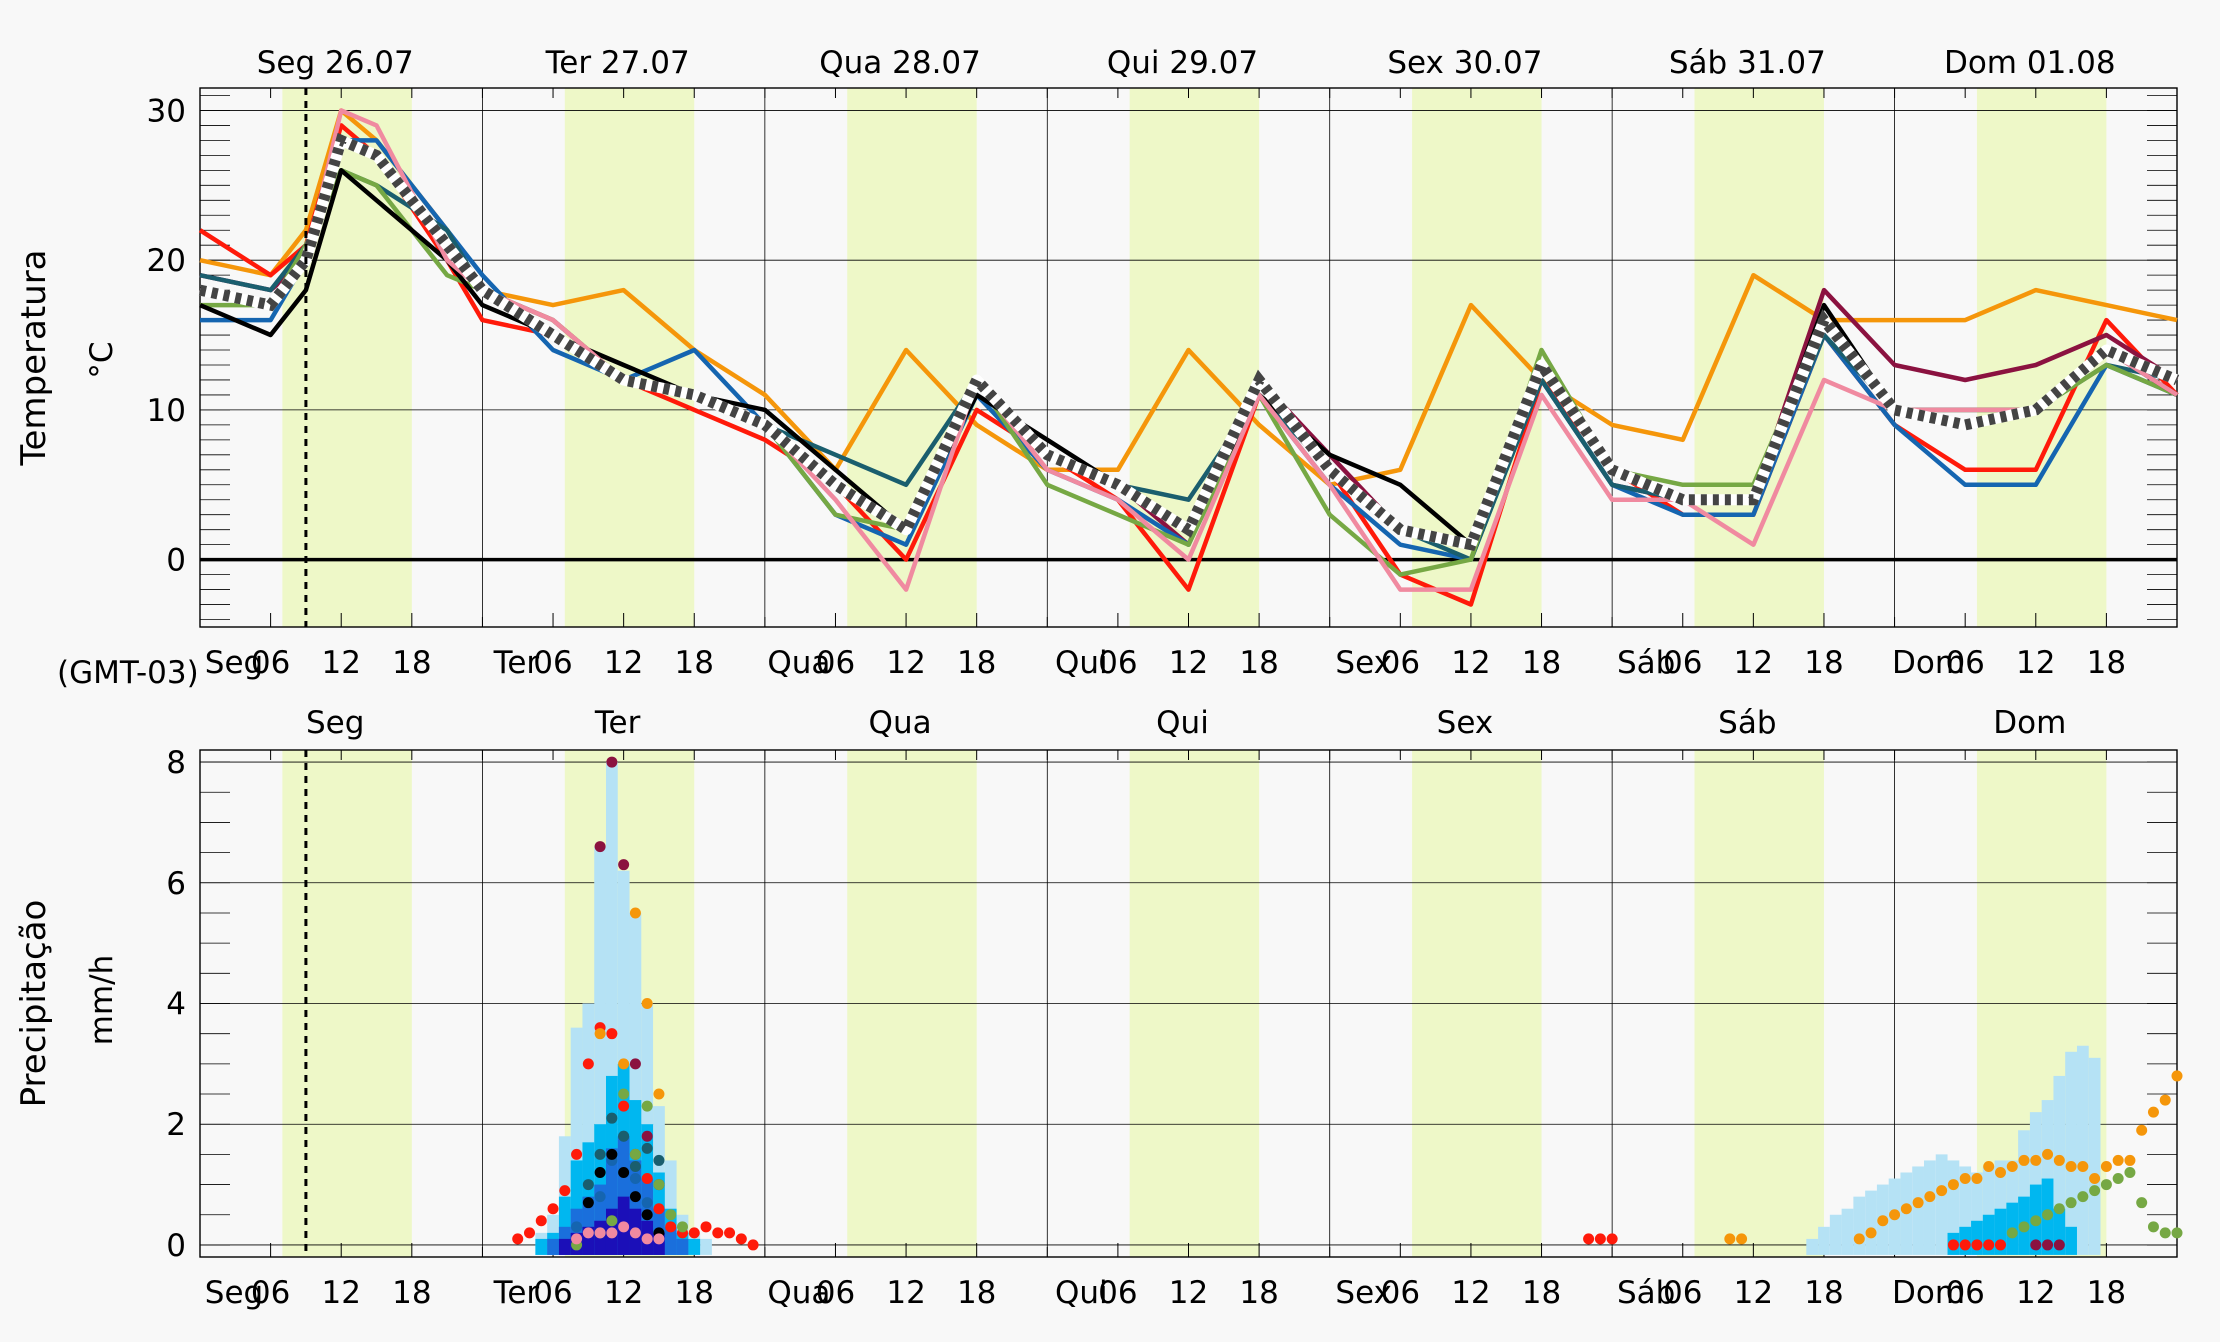  Describe the element at coordinates (176, 884) in the screenshot. I see `y-tick-label: 6` at that location.